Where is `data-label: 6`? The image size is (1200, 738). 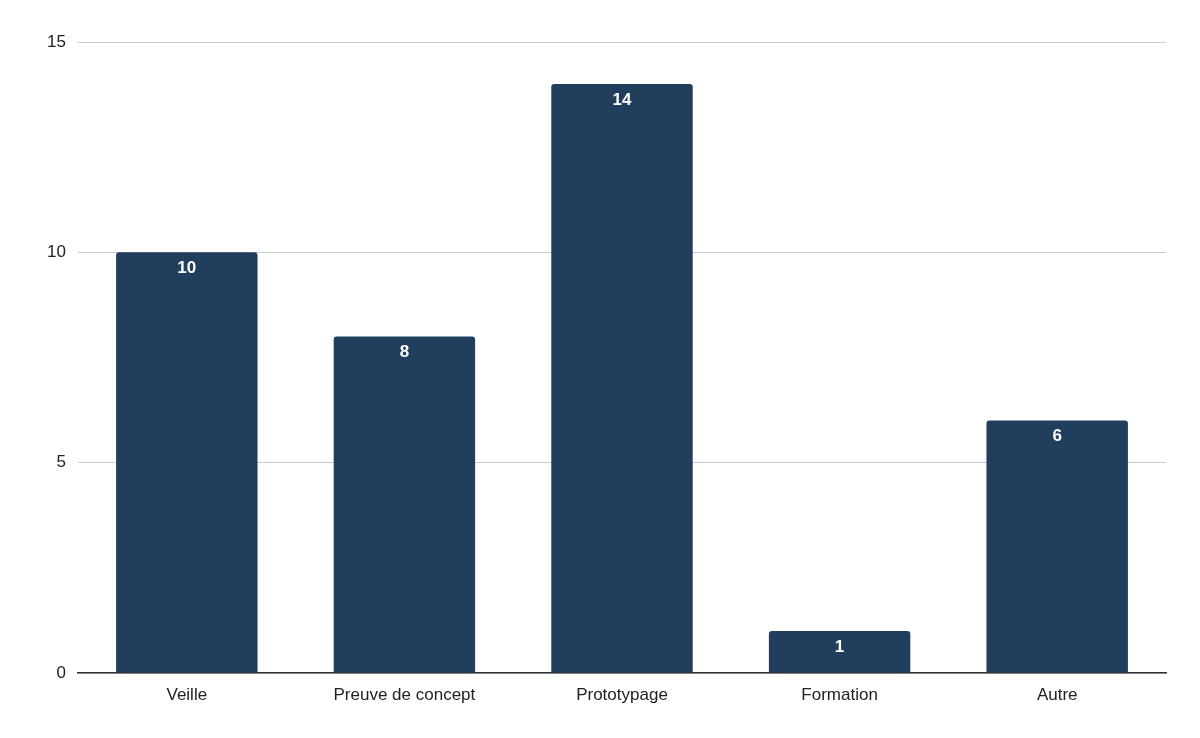 data-label: 6 is located at coordinates (1057, 436).